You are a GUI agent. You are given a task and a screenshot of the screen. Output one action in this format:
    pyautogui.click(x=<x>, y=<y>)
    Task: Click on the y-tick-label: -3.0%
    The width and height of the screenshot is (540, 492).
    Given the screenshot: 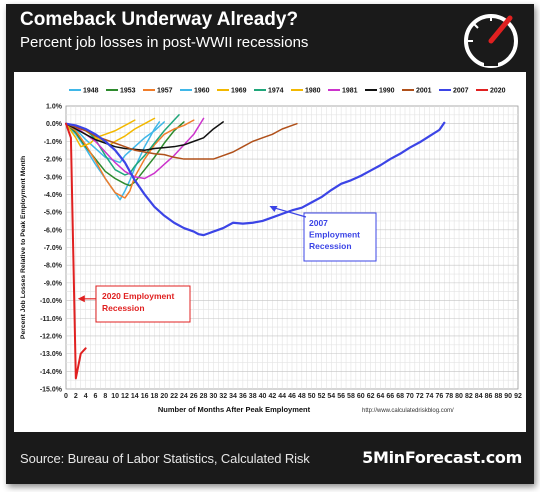 What is the action you would take?
    pyautogui.click(x=53, y=177)
    